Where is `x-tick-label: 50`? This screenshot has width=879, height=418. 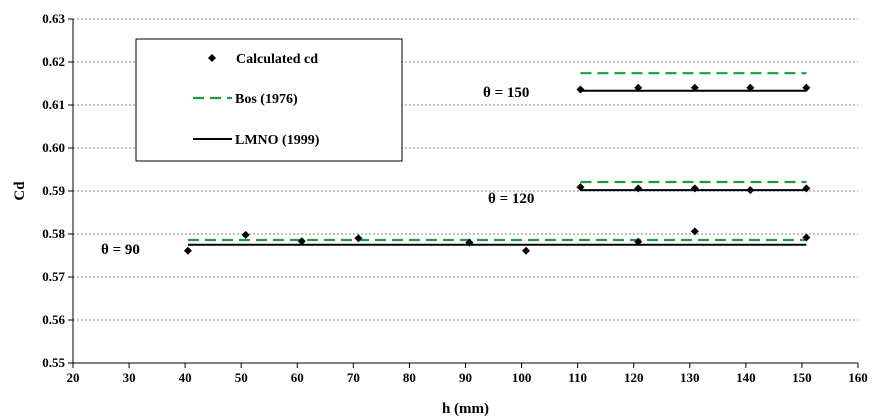 x-tick-label: 50 is located at coordinates (241, 377).